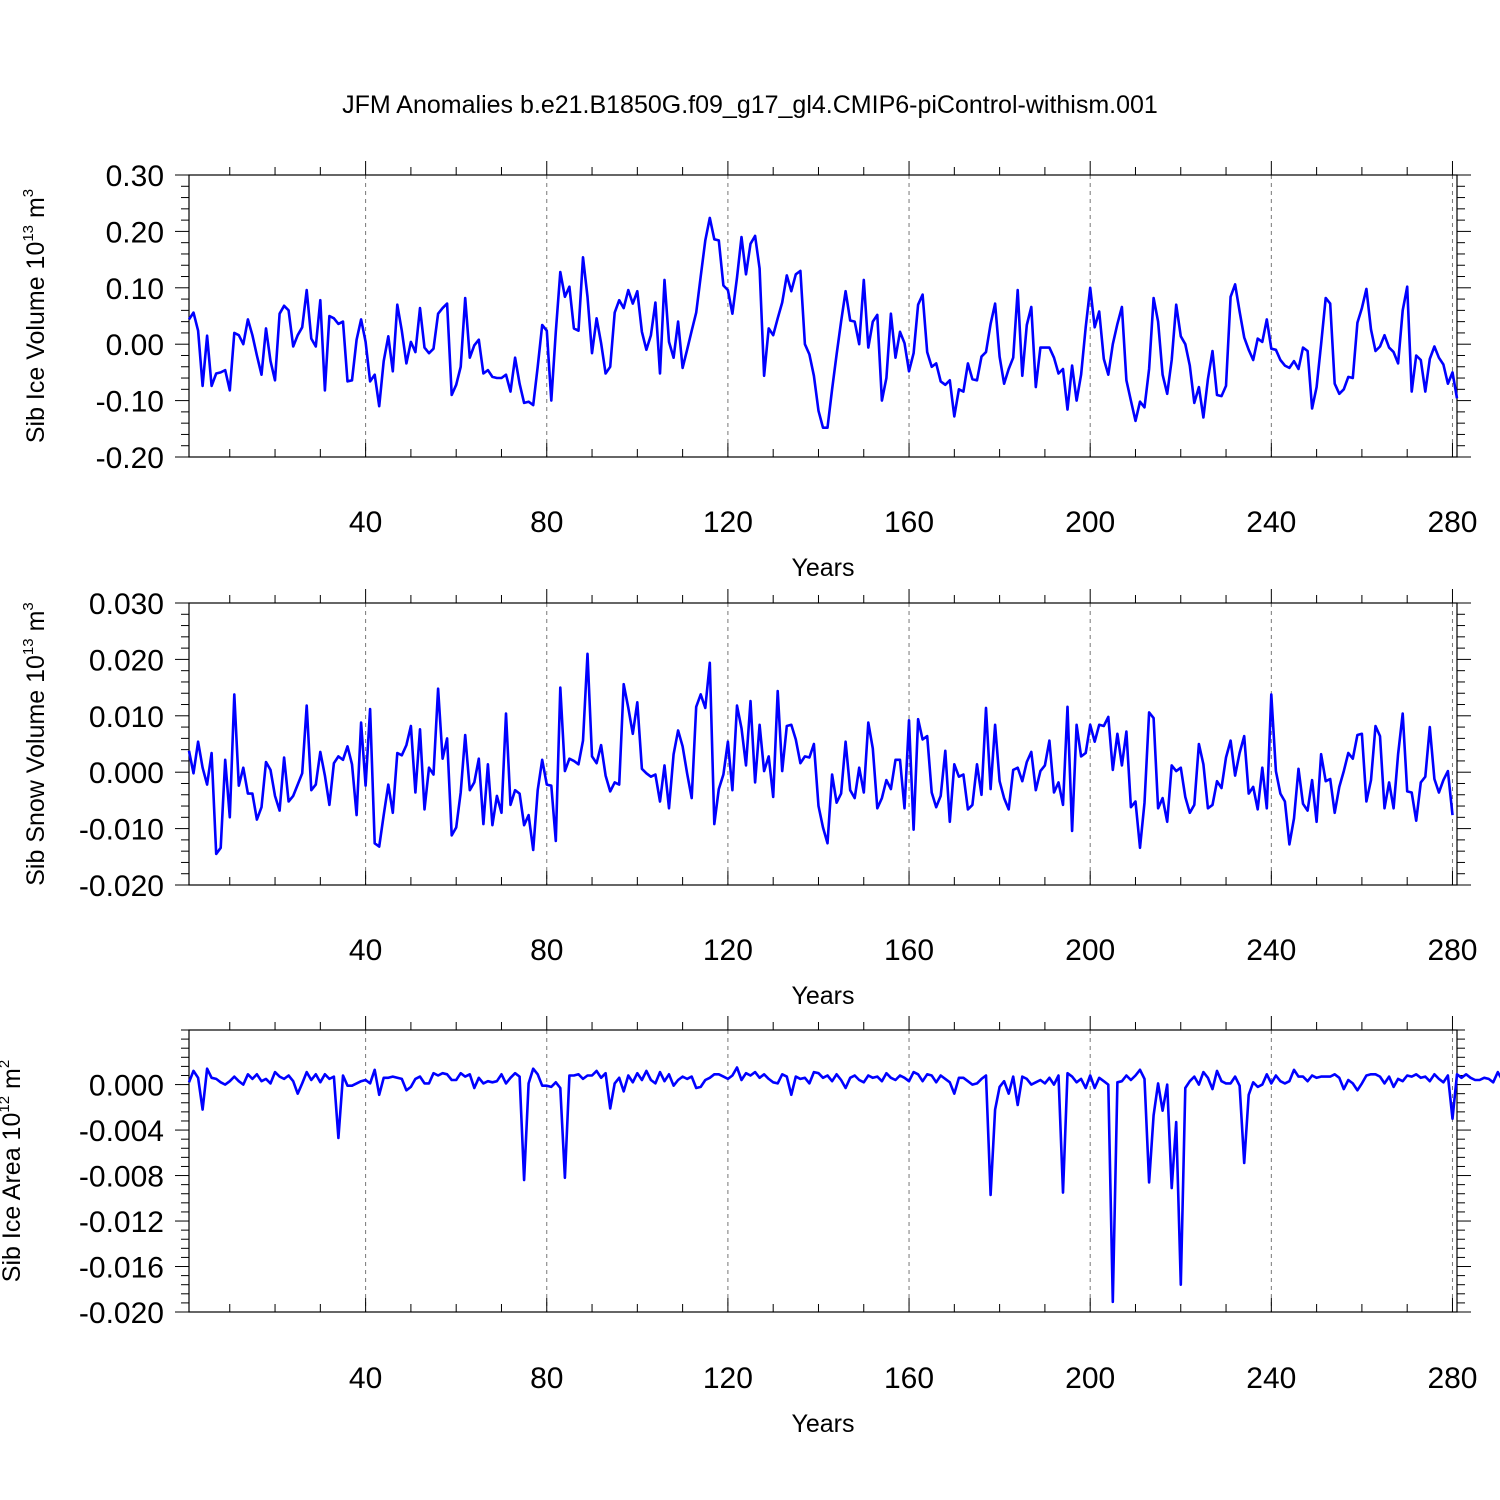 This screenshot has width=1500, height=1500. I want to click on y-tick-label: 0.030, so click(126, 604).